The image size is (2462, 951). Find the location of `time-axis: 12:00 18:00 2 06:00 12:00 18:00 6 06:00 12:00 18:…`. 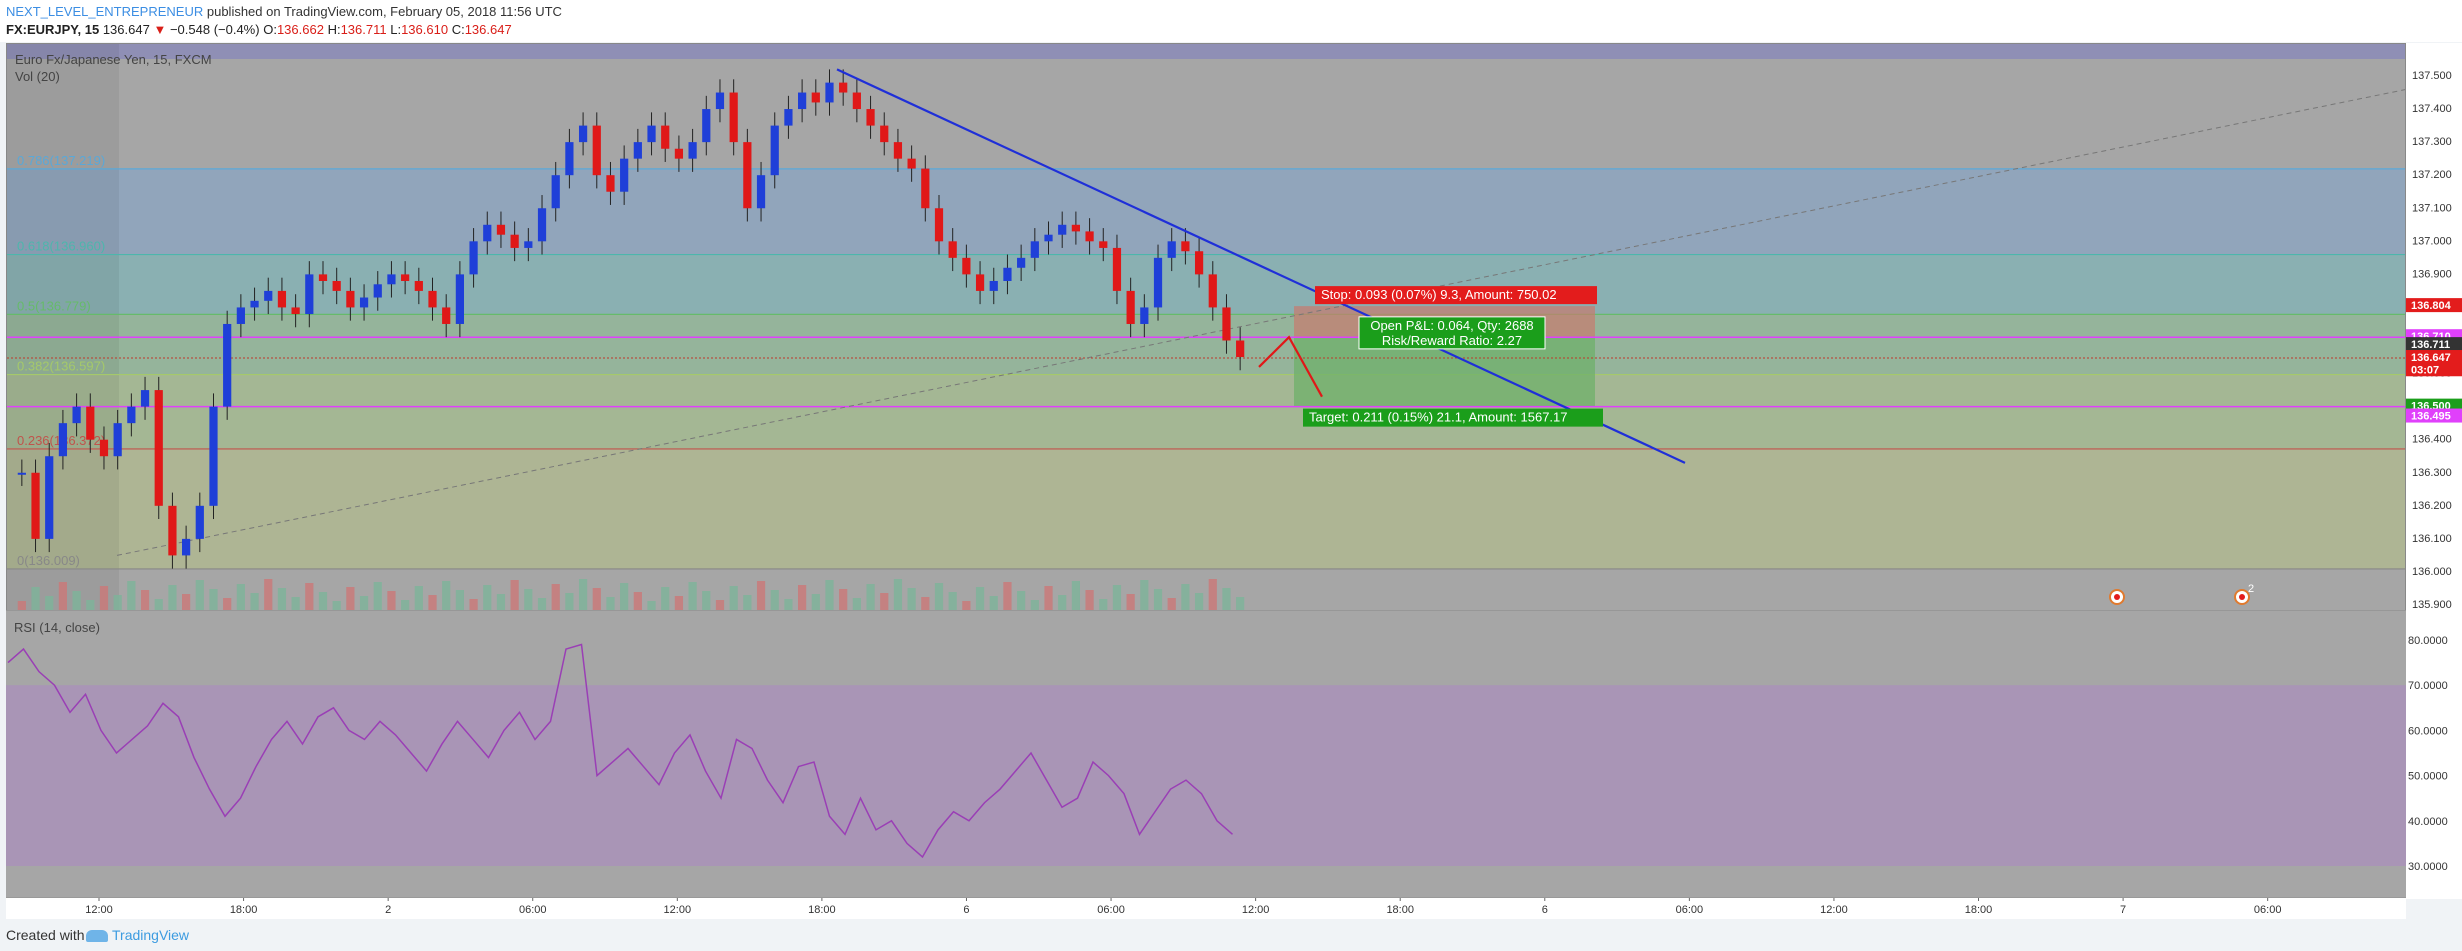

time-axis: 12:00 18:00 2 06:00 12:00 18:00 6 06:00 12:00 18:… is located at coordinates (1206, 908).